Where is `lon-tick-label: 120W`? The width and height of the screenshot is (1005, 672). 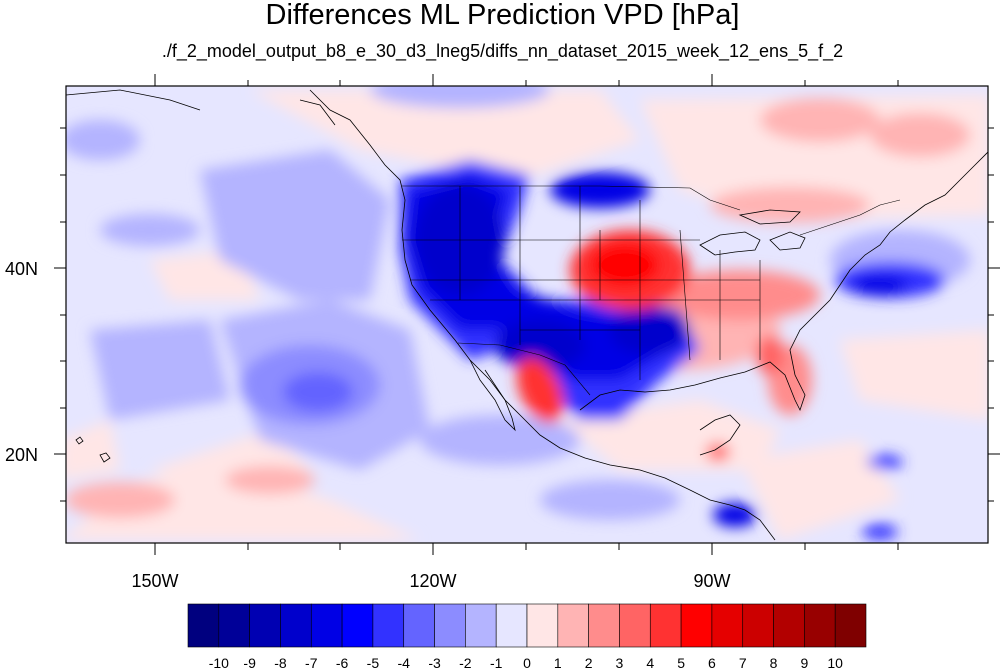
lon-tick-label: 120W is located at coordinates (432, 581).